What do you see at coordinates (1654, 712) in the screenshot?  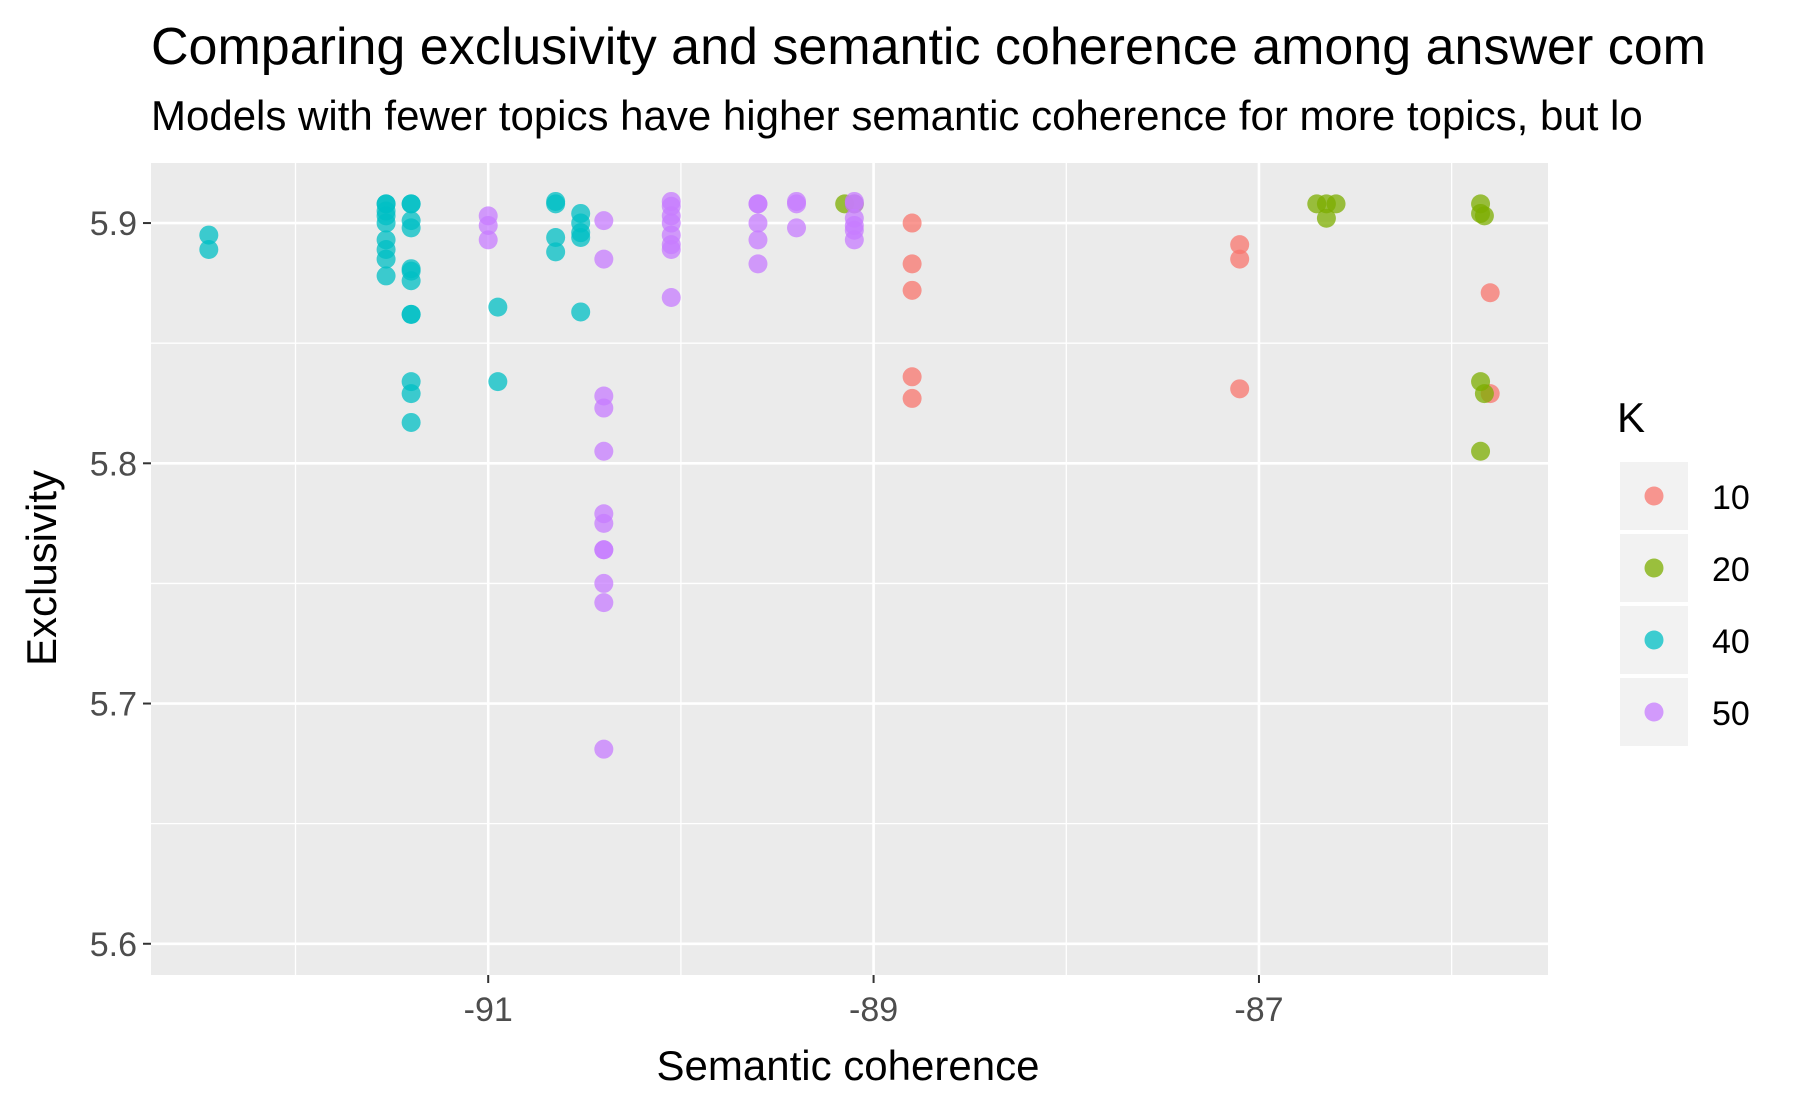 I see `legend-key-k50` at bounding box center [1654, 712].